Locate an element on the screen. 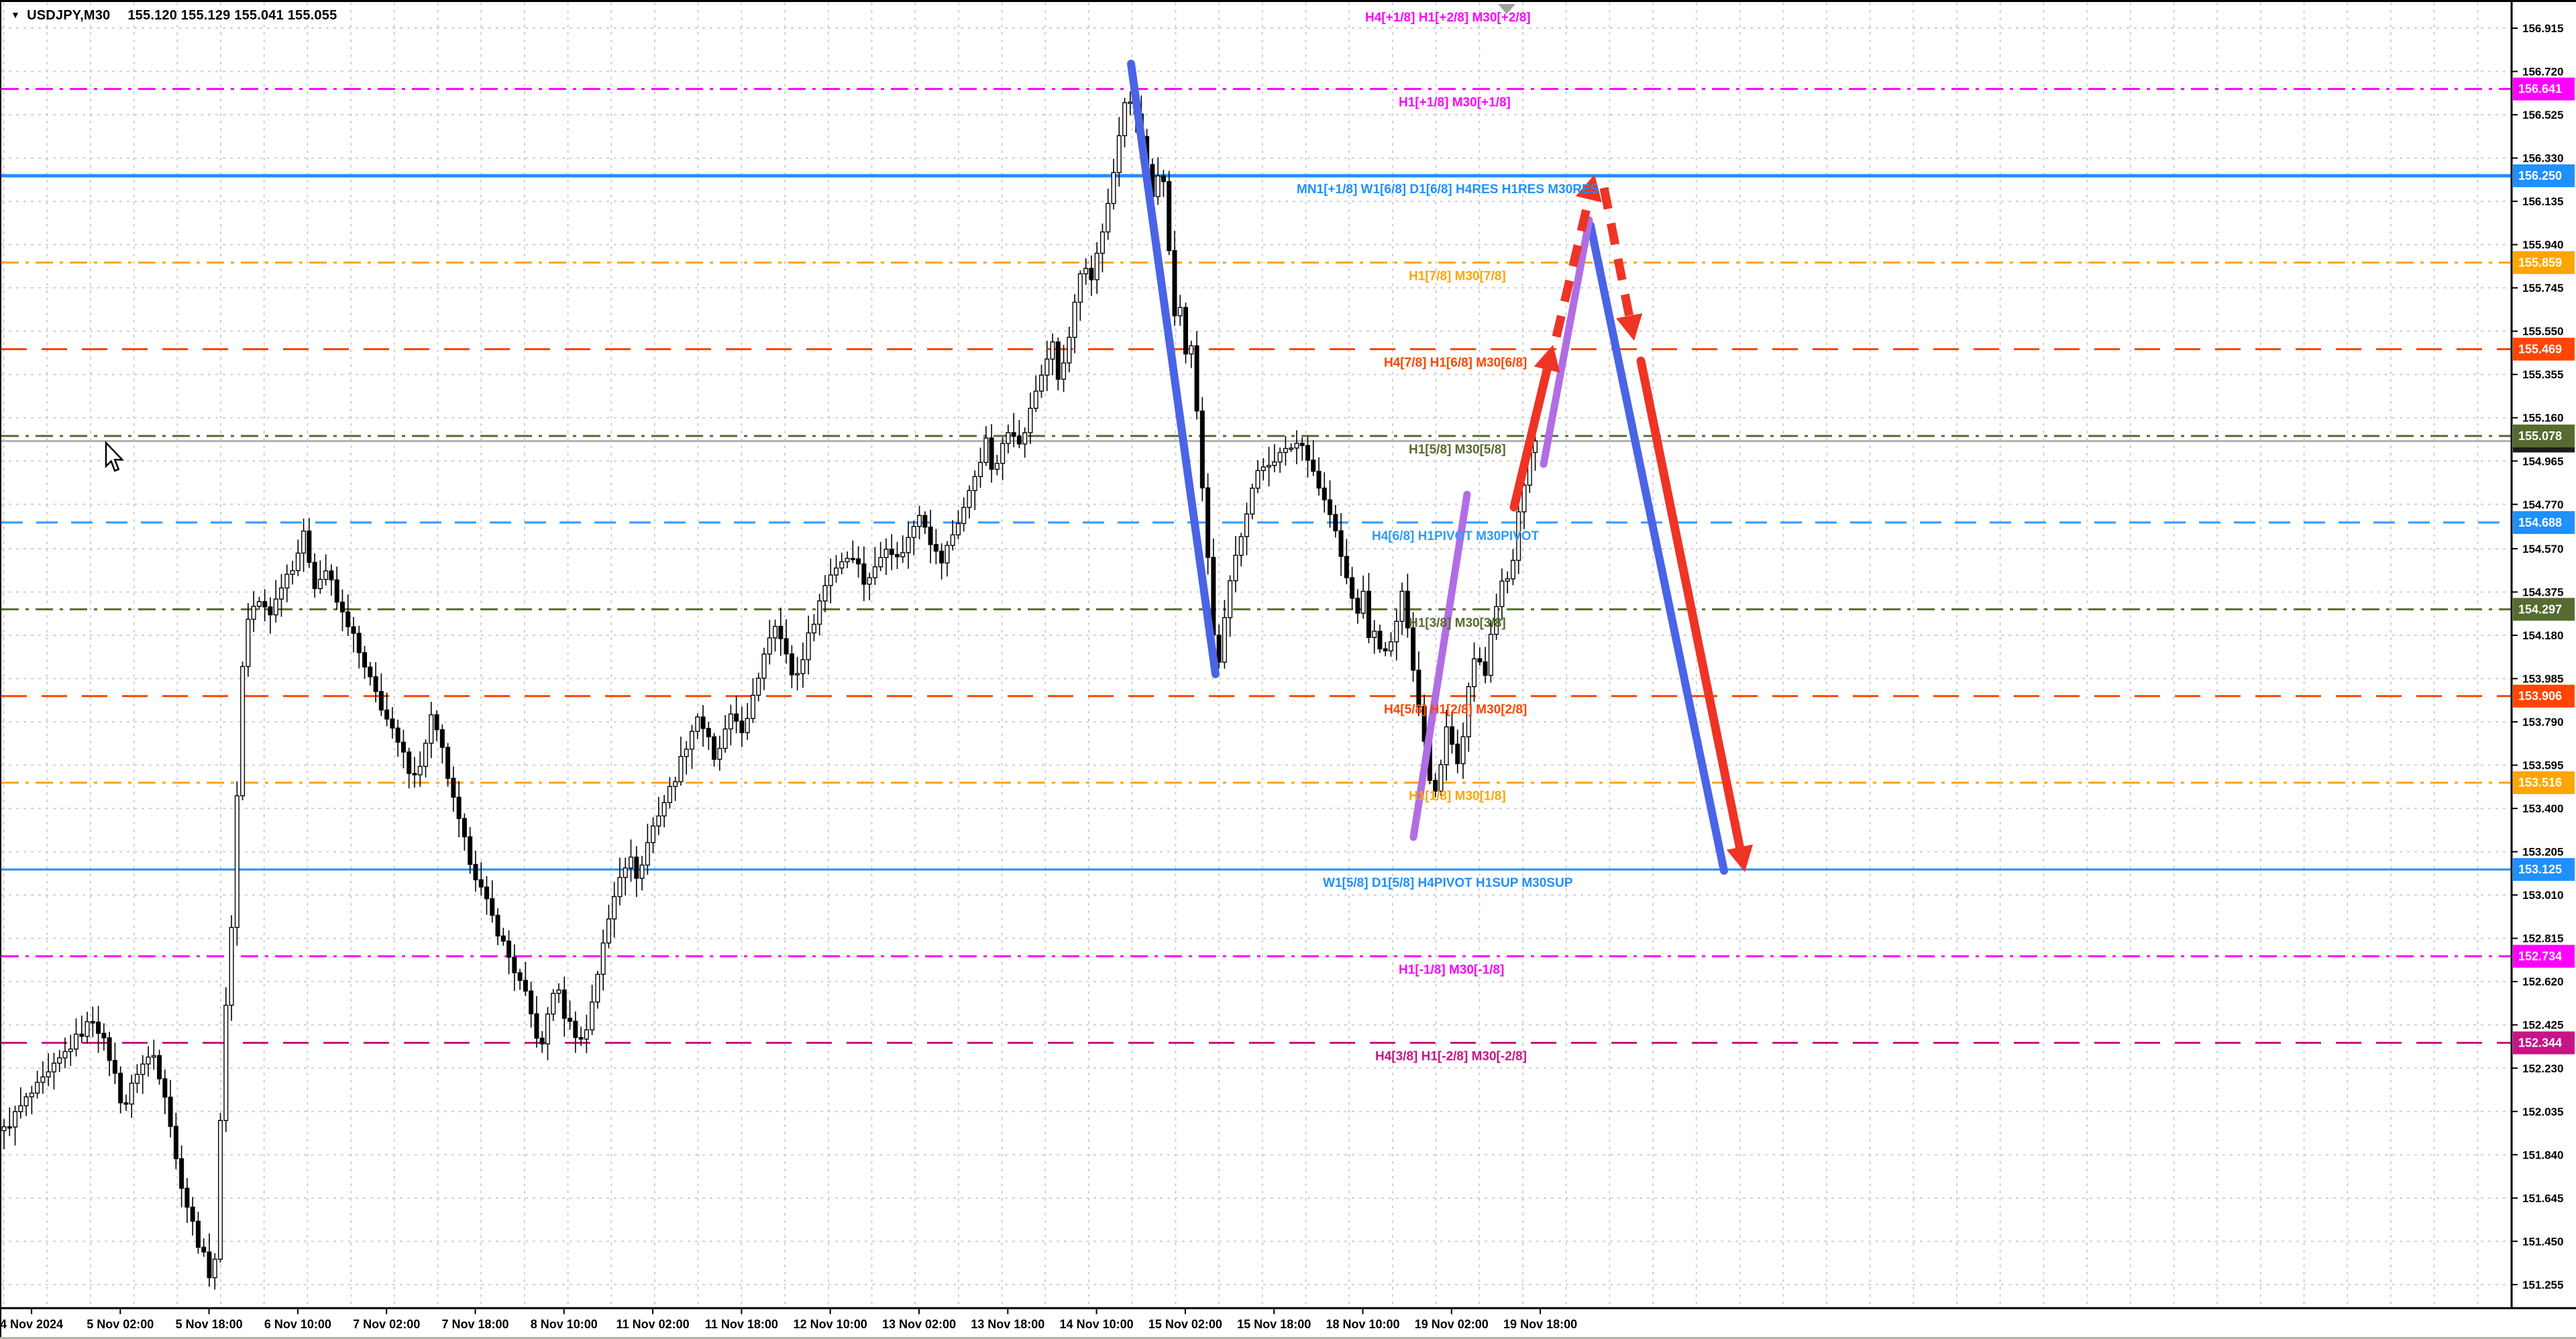 The width and height of the screenshot is (2576, 1339). price-tick-label: 153.790 is located at coordinates (2542, 722).